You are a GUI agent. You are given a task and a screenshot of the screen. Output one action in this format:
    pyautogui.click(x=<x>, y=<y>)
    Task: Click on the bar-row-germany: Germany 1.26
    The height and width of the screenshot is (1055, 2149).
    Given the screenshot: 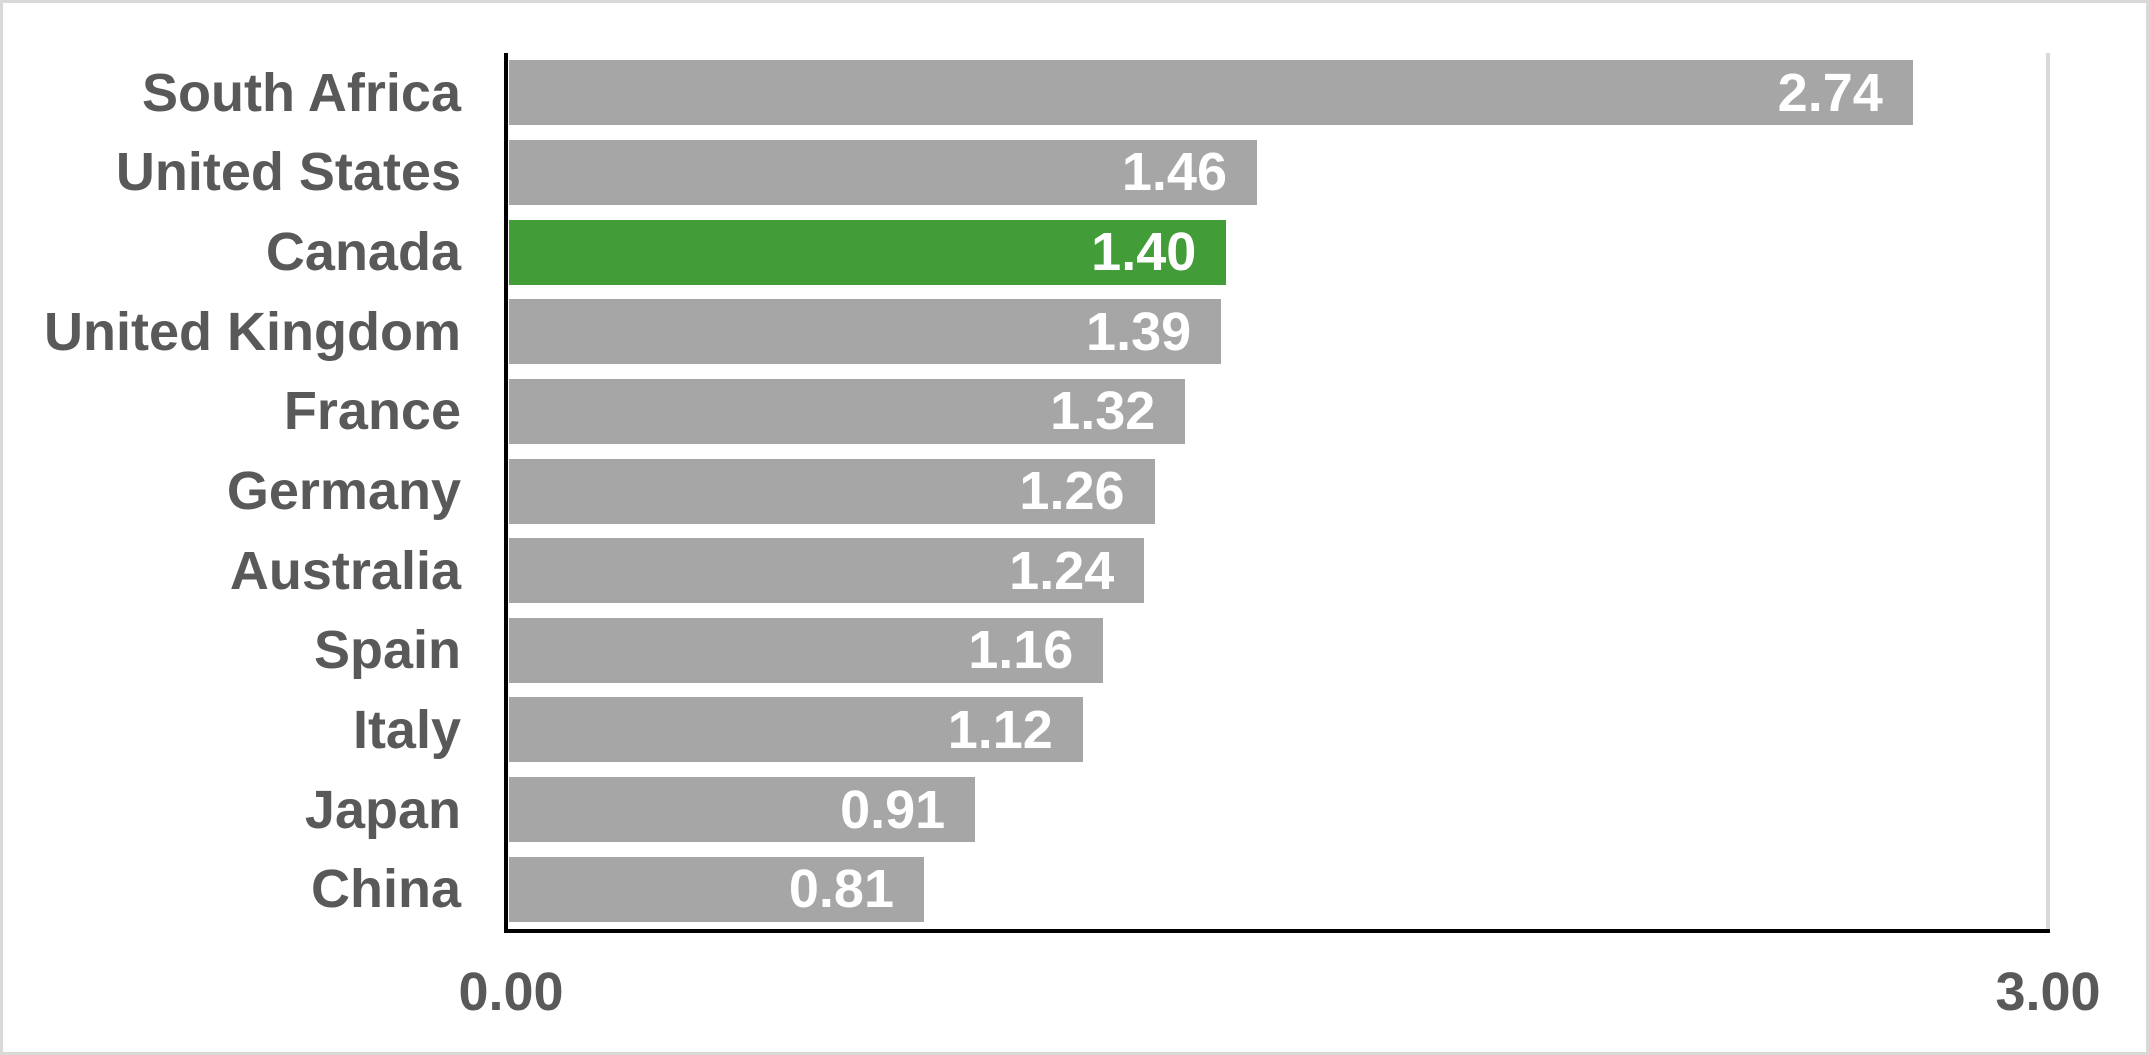 What is the action you would take?
    pyautogui.click(x=1024, y=491)
    